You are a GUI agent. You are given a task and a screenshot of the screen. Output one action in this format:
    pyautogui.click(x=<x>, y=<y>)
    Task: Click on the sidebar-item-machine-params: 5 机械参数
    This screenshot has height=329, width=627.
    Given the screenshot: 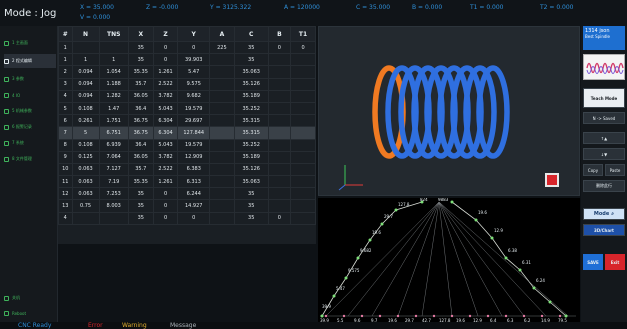 What is the action you would take?
    pyautogui.click(x=30, y=111)
    